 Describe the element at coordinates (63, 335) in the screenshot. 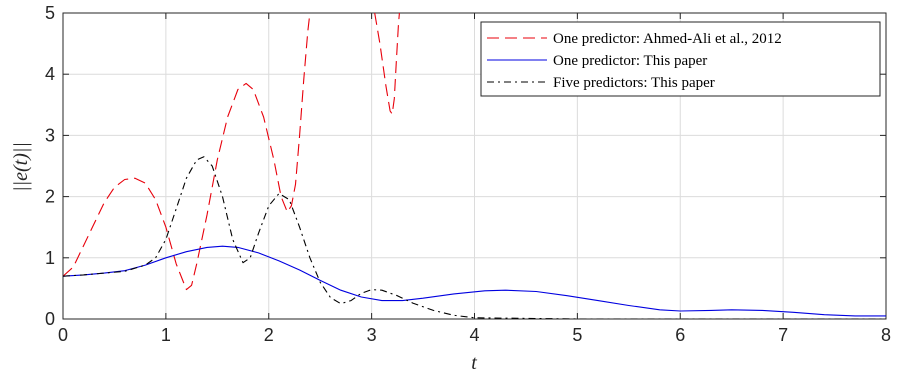

I see `x-tick-label: 0` at that location.